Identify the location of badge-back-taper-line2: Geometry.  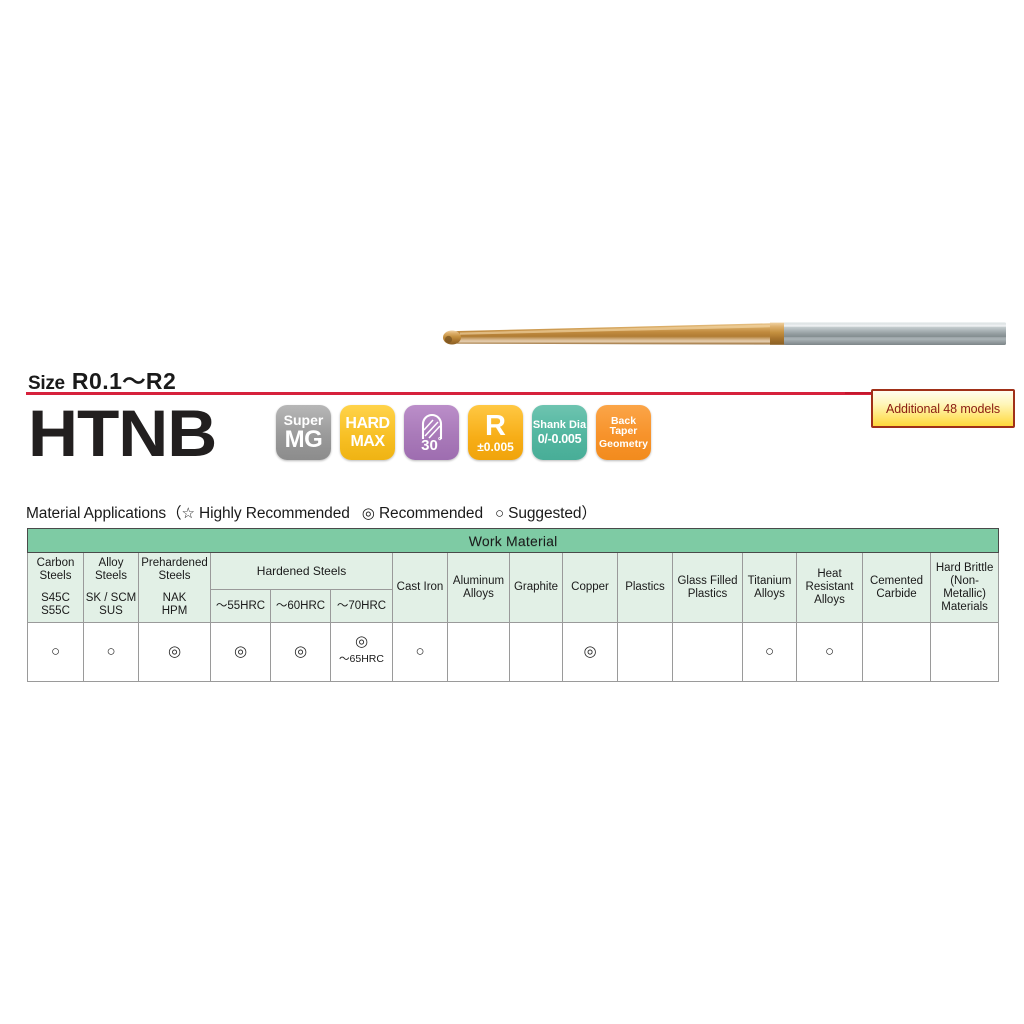
(623, 443).